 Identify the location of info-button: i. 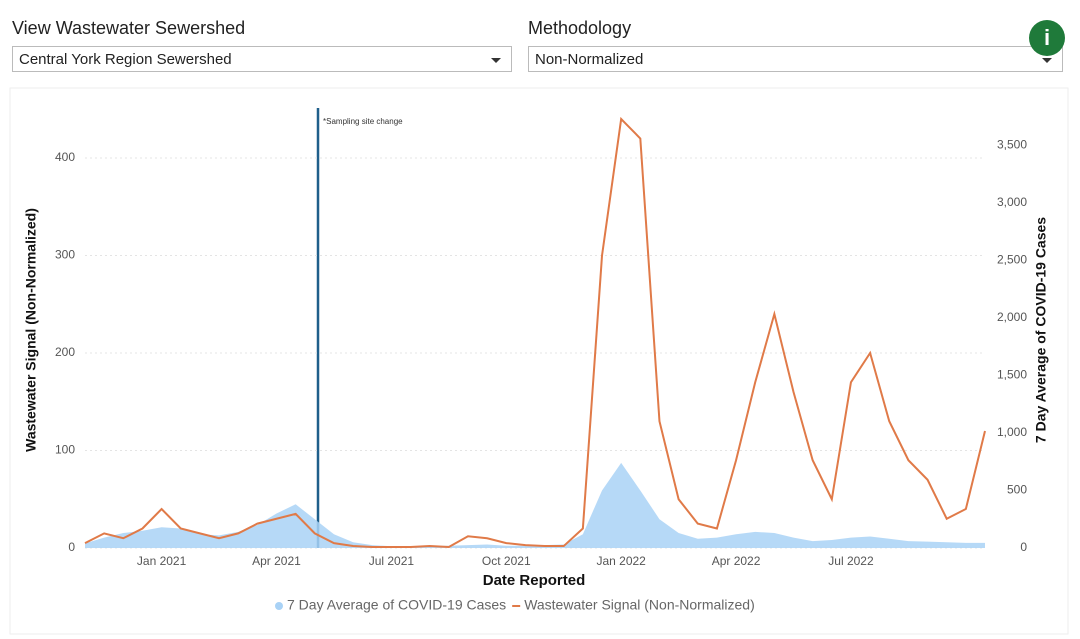
(1047, 38).